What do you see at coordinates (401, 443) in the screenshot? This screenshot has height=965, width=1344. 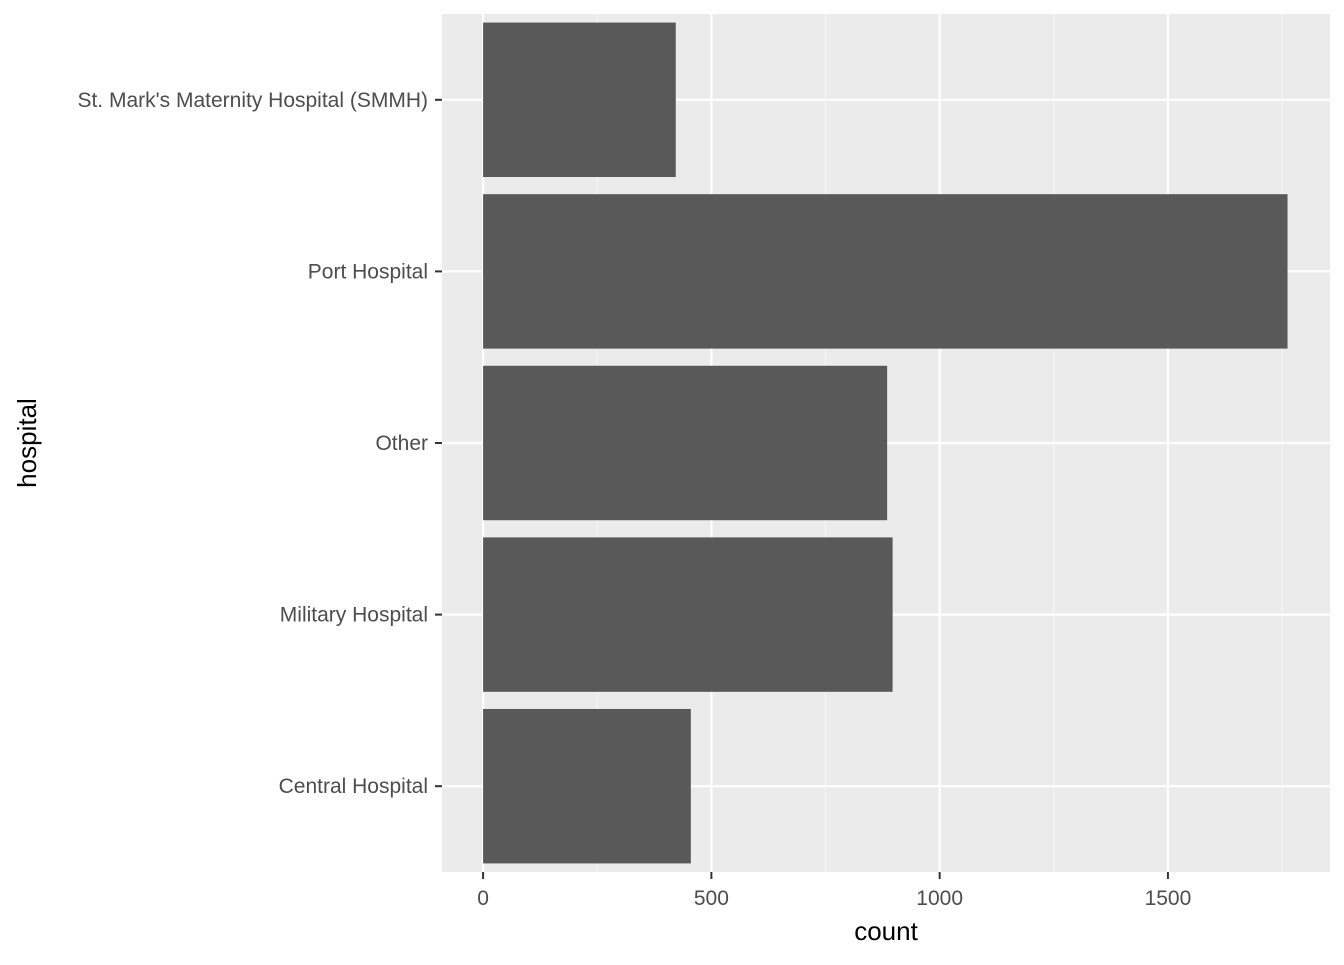 I see `y-tick-label: Other` at bounding box center [401, 443].